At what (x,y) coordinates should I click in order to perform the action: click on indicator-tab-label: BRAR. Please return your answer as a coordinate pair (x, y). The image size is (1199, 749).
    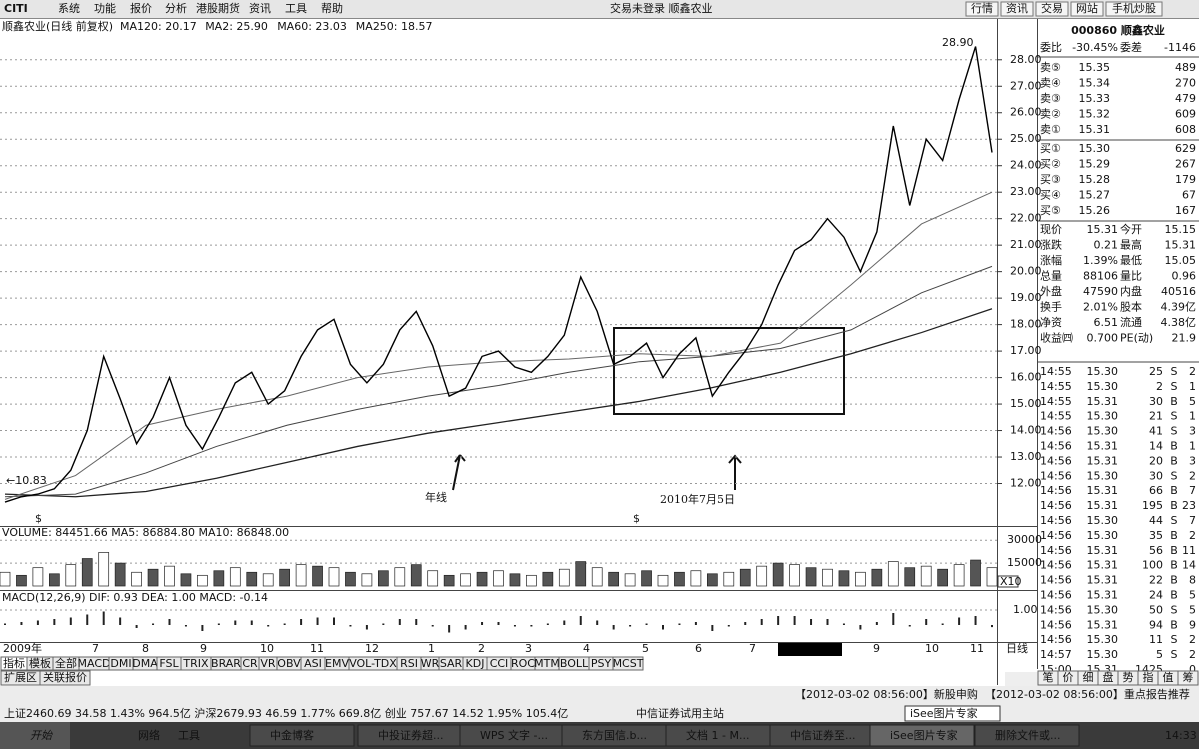
    Looking at the image, I should click on (226, 663).